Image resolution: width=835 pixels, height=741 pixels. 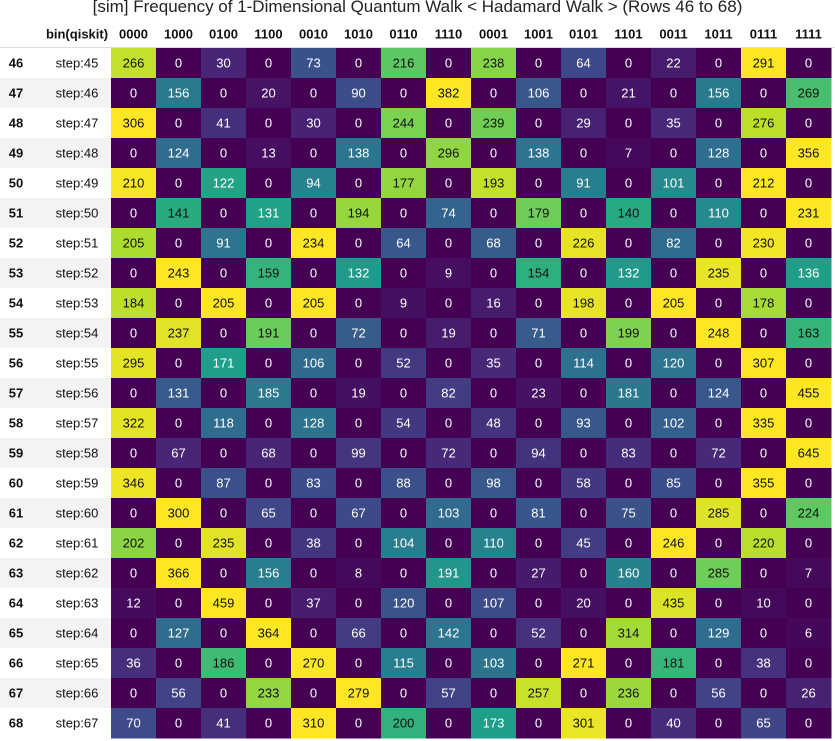 I want to click on cell-value: 237, so click(x=179, y=333).